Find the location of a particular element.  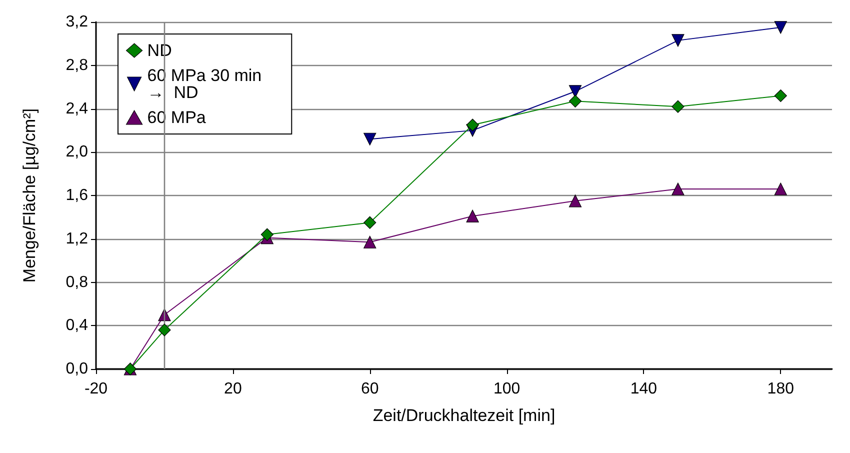

y-tick-label: 1,2 is located at coordinates (77, 239).